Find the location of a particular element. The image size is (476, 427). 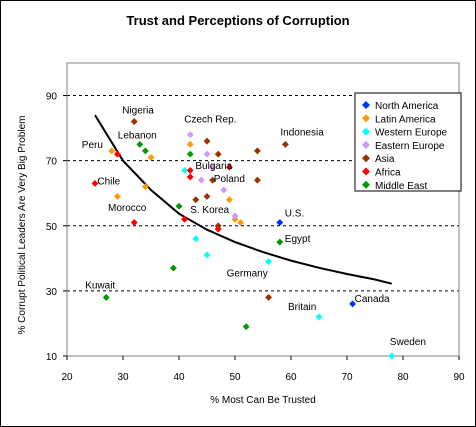

point-label: Britain is located at coordinates (302, 307).